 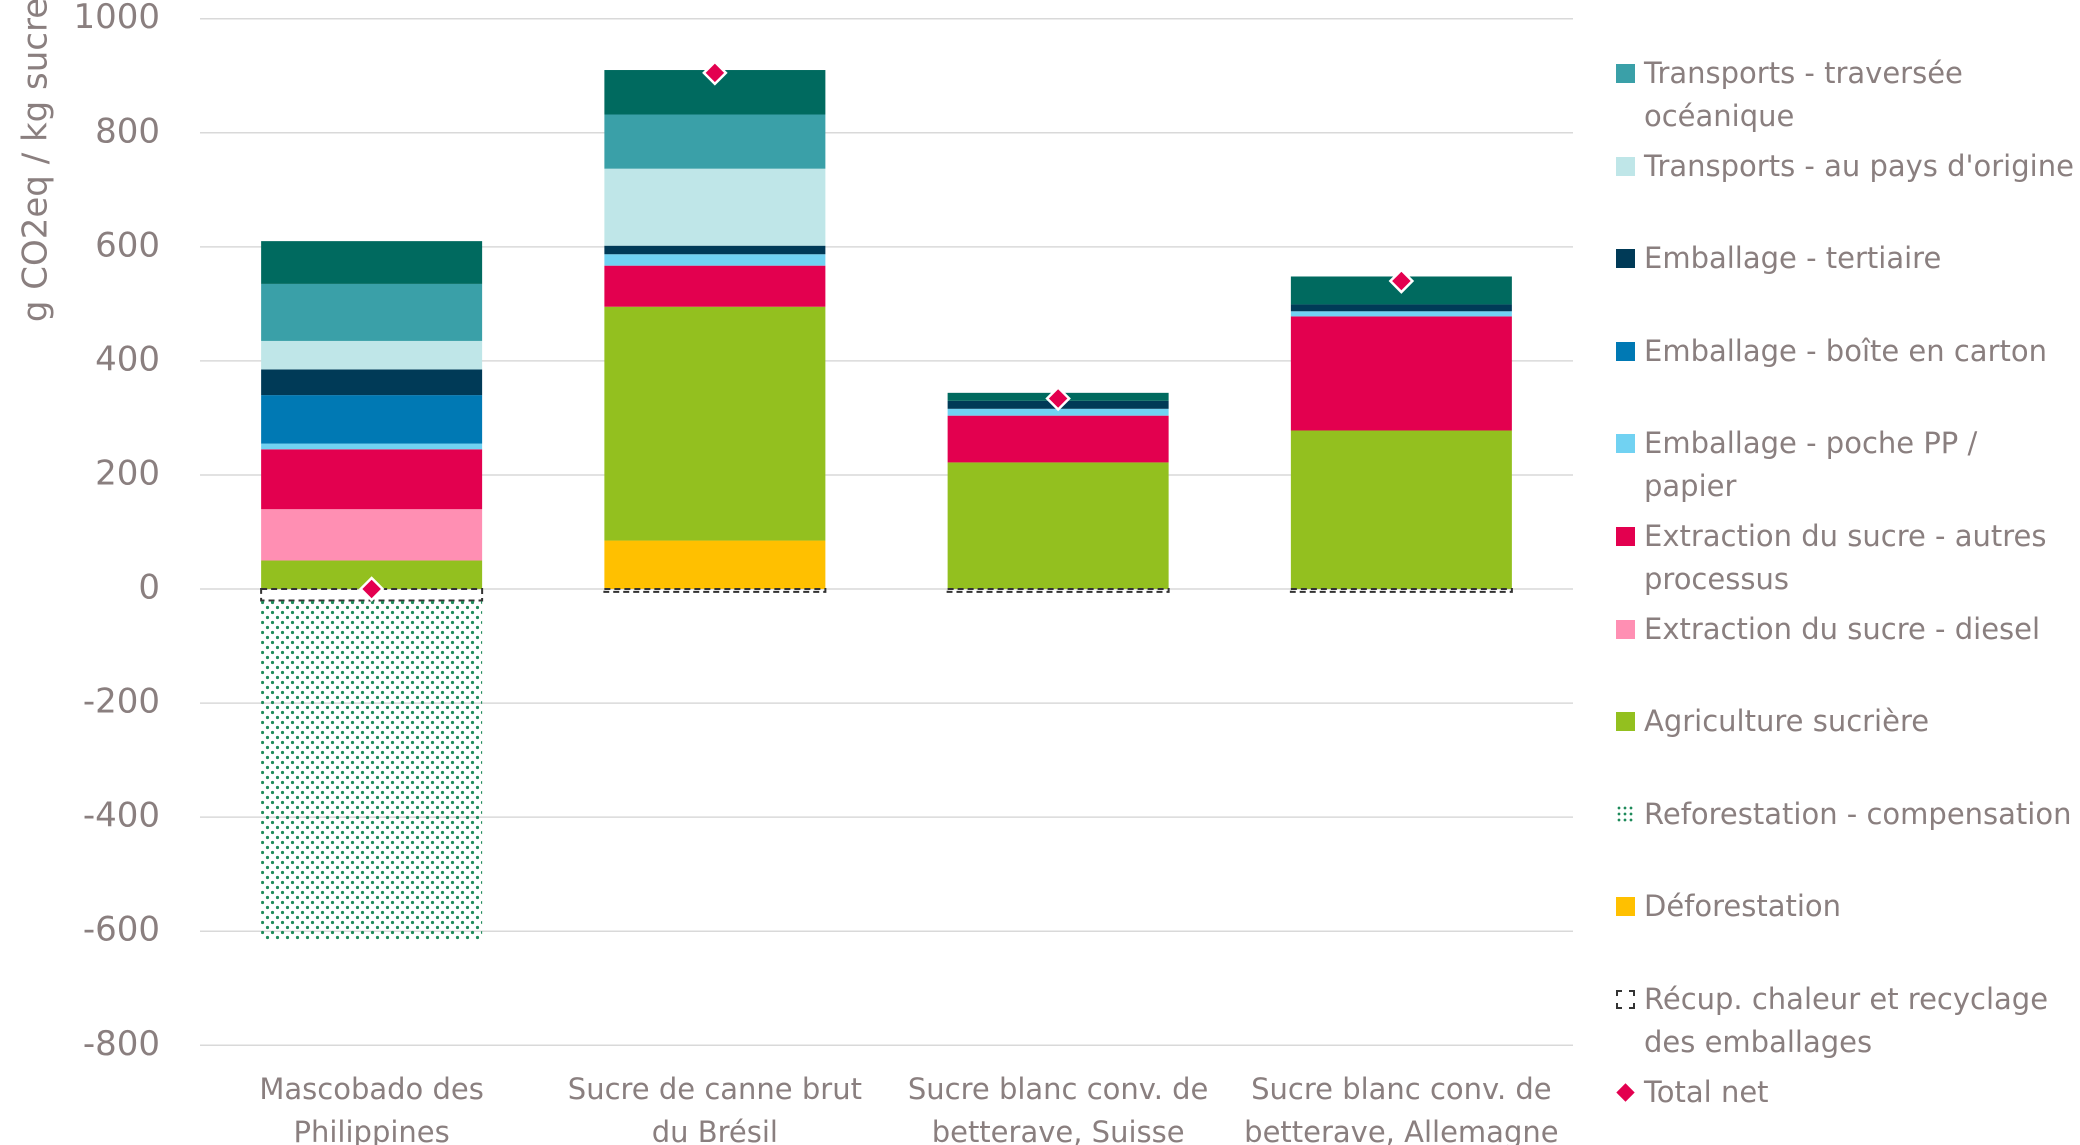 What do you see at coordinates (1845, 558) in the screenshot?
I see `legend-item: Extraction du sucre - autres processus` at bounding box center [1845, 558].